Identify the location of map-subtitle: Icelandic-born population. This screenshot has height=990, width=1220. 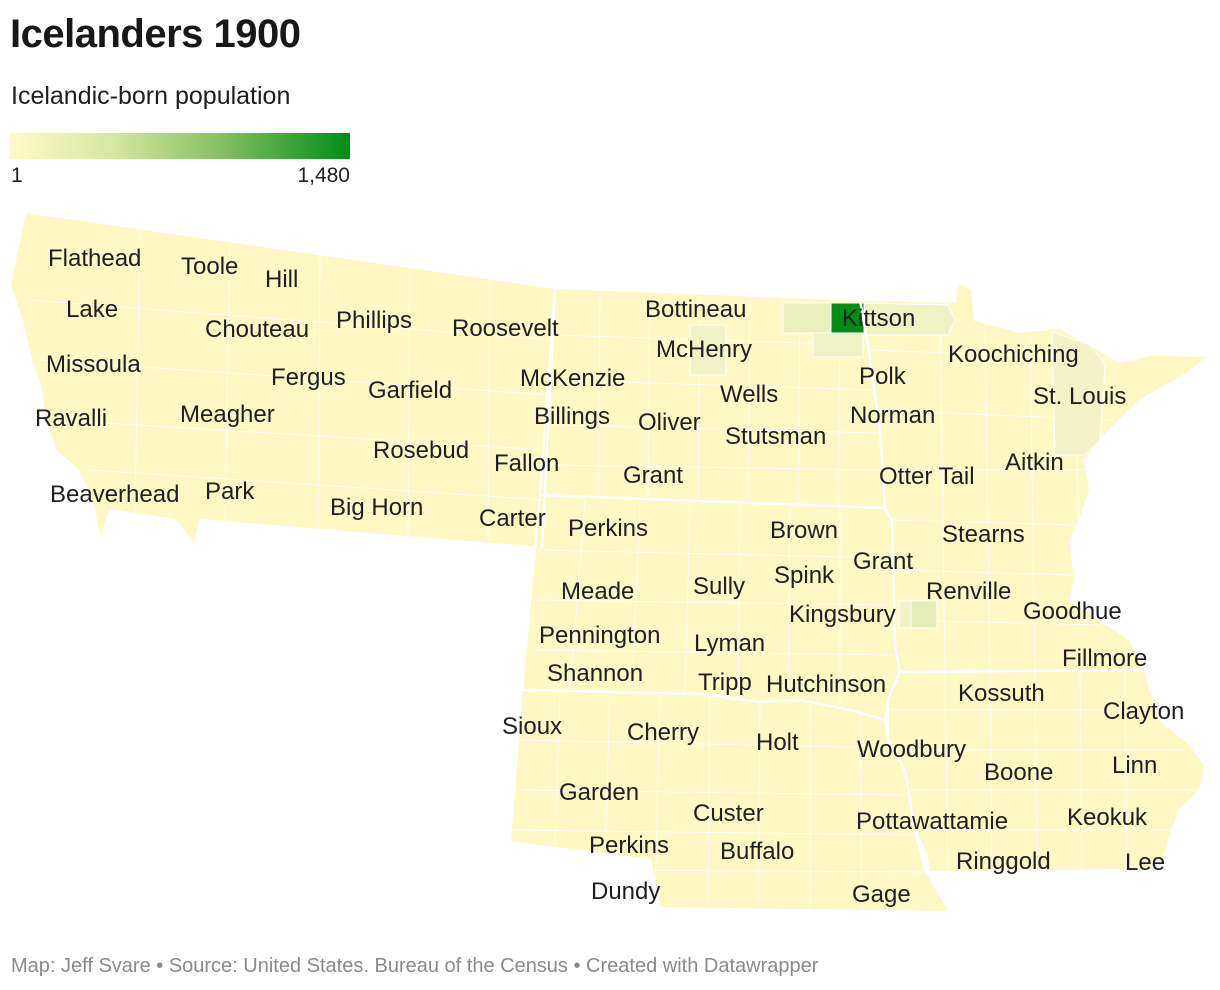
(151, 96).